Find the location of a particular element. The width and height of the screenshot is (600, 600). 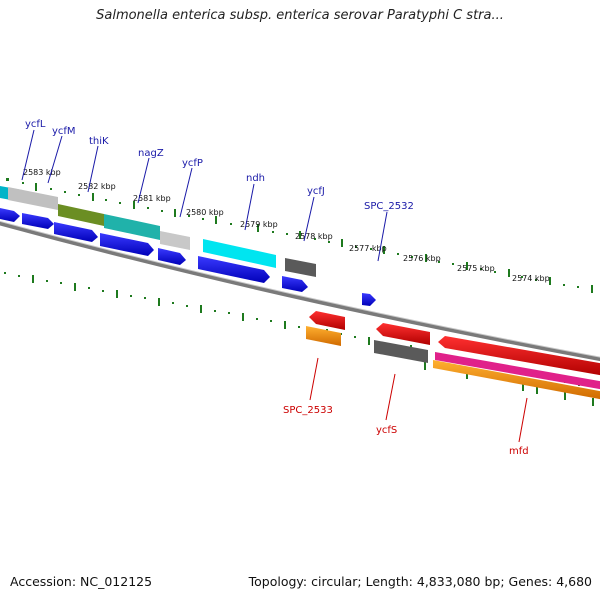

forward-gene-arrows is located at coordinates (188, 257).